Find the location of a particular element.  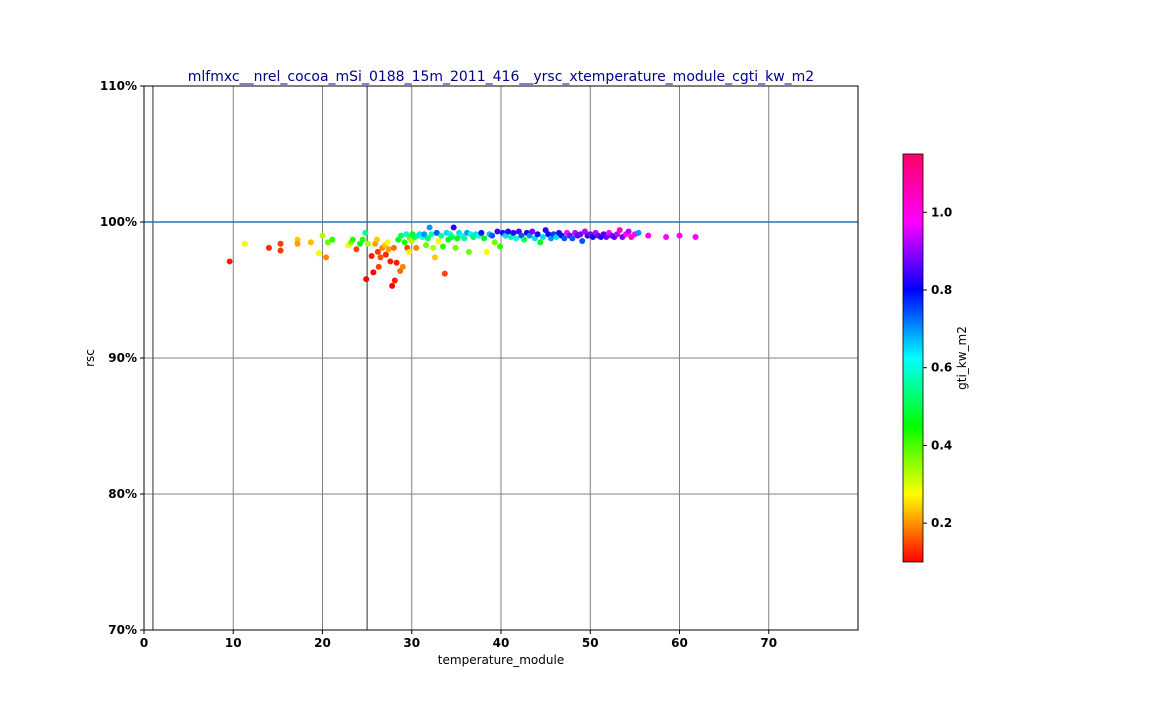

y-tick-label: 80% is located at coordinates (122, 494).